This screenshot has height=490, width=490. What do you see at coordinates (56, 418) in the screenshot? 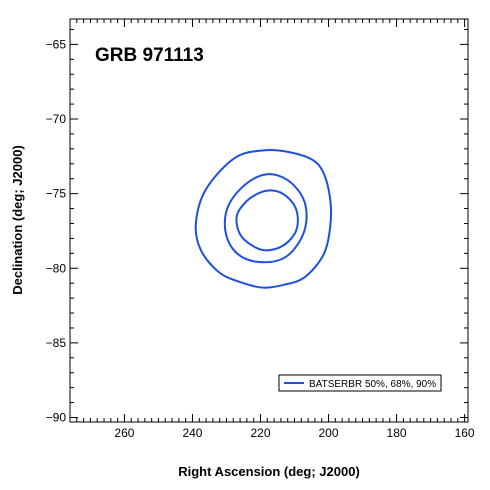
I see `y-tick-label: −90` at bounding box center [56, 418].